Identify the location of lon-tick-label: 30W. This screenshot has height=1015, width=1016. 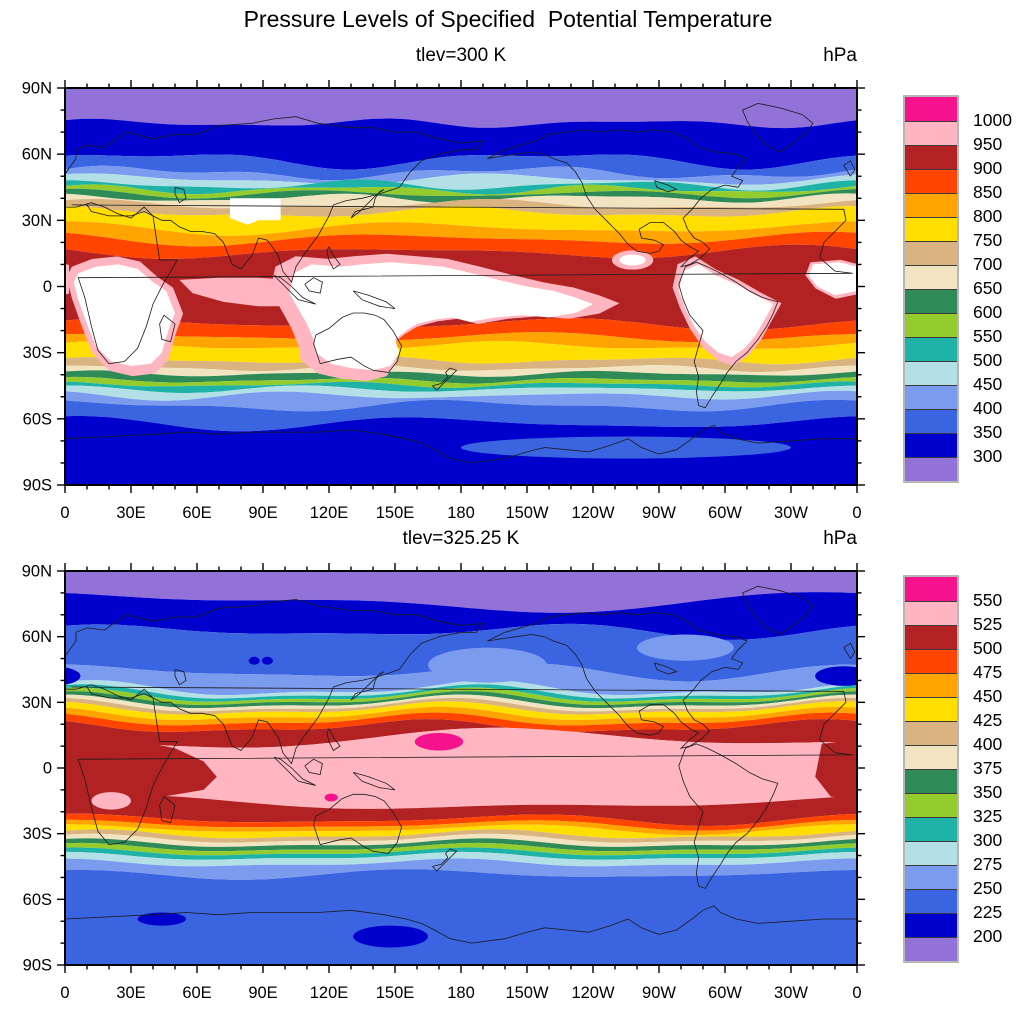
(791, 993).